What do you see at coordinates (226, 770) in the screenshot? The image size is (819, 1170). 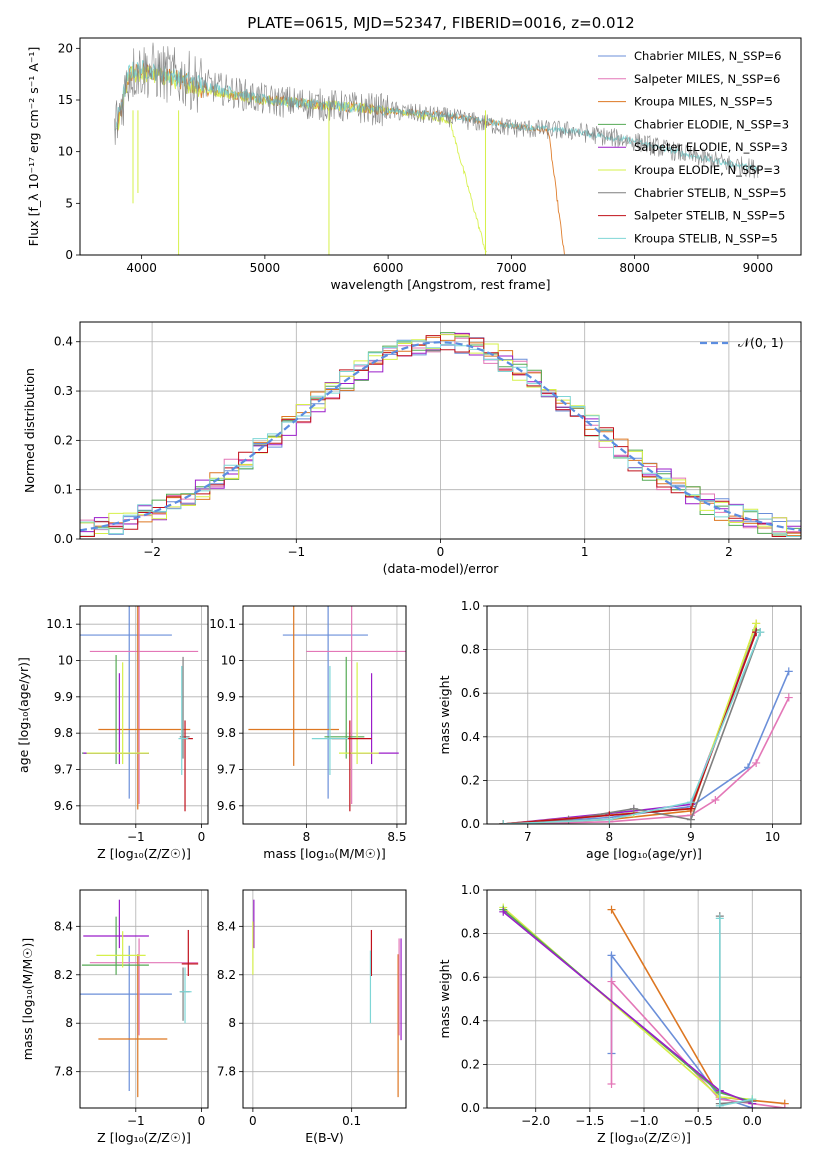 I see `y-tick-label: 9.7` at bounding box center [226, 770].